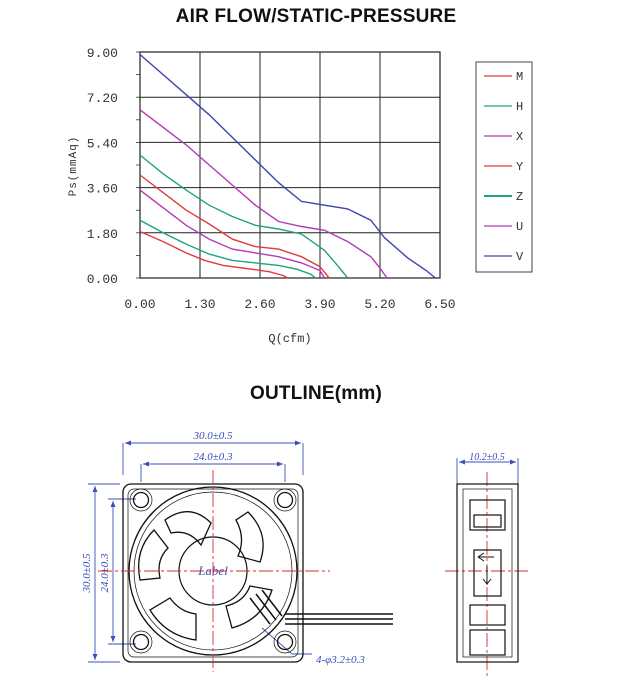 This screenshot has width=632, height=683. What do you see at coordinates (519, 137) in the screenshot?
I see `legend-label-x: X` at bounding box center [519, 137].